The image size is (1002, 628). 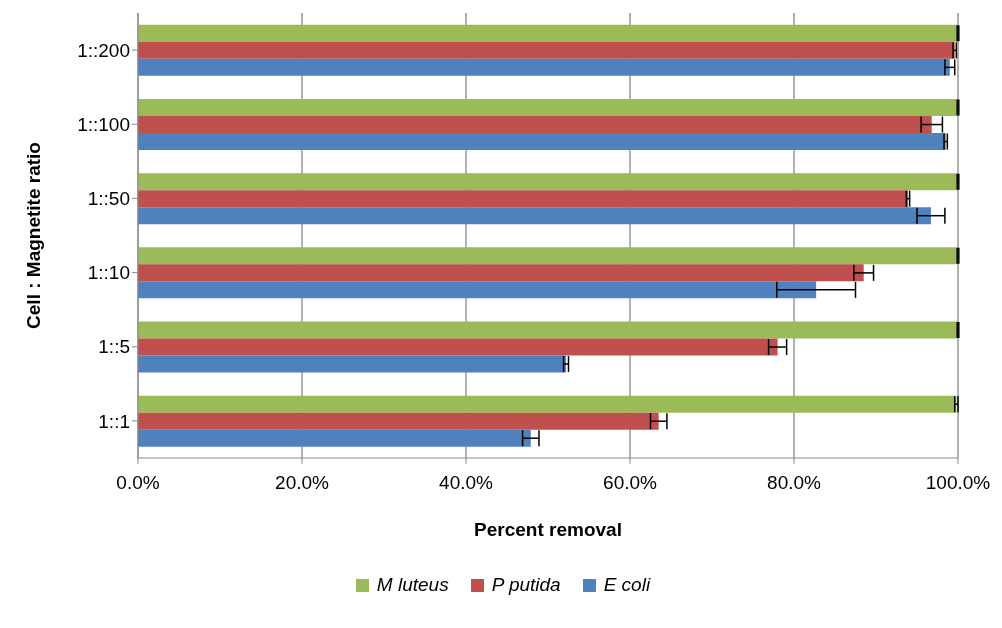 What do you see at coordinates (103, 50) in the screenshot?
I see `y-tick-label: 1::200` at bounding box center [103, 50].